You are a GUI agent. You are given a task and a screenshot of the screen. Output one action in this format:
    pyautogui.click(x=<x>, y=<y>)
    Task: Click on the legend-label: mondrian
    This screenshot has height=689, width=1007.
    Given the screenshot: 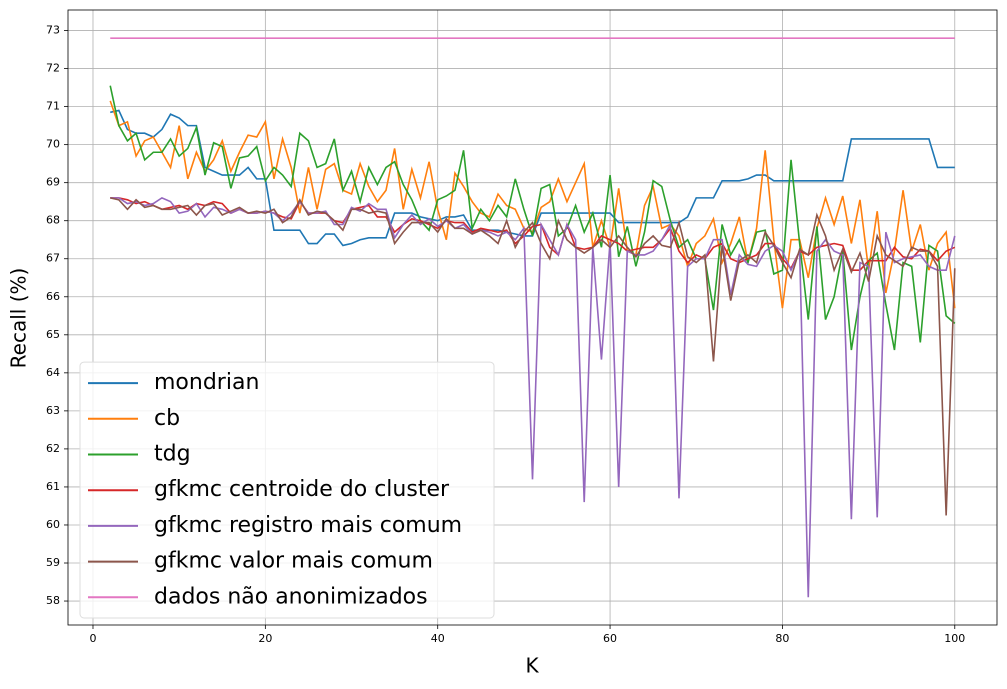 What is the action you would take?
    pyautogui.click(x=206, y=382)
    